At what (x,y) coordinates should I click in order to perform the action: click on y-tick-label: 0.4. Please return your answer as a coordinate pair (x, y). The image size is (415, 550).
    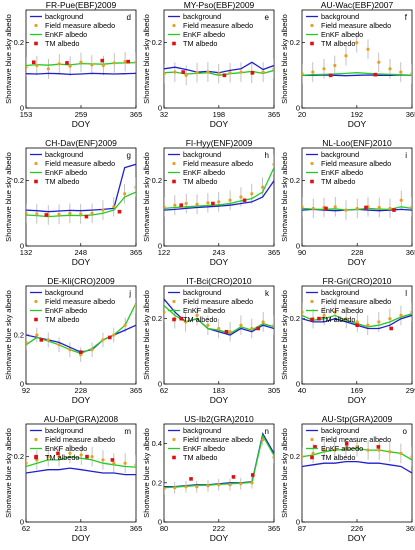
    Looking at the image, I should click on (157, 443).